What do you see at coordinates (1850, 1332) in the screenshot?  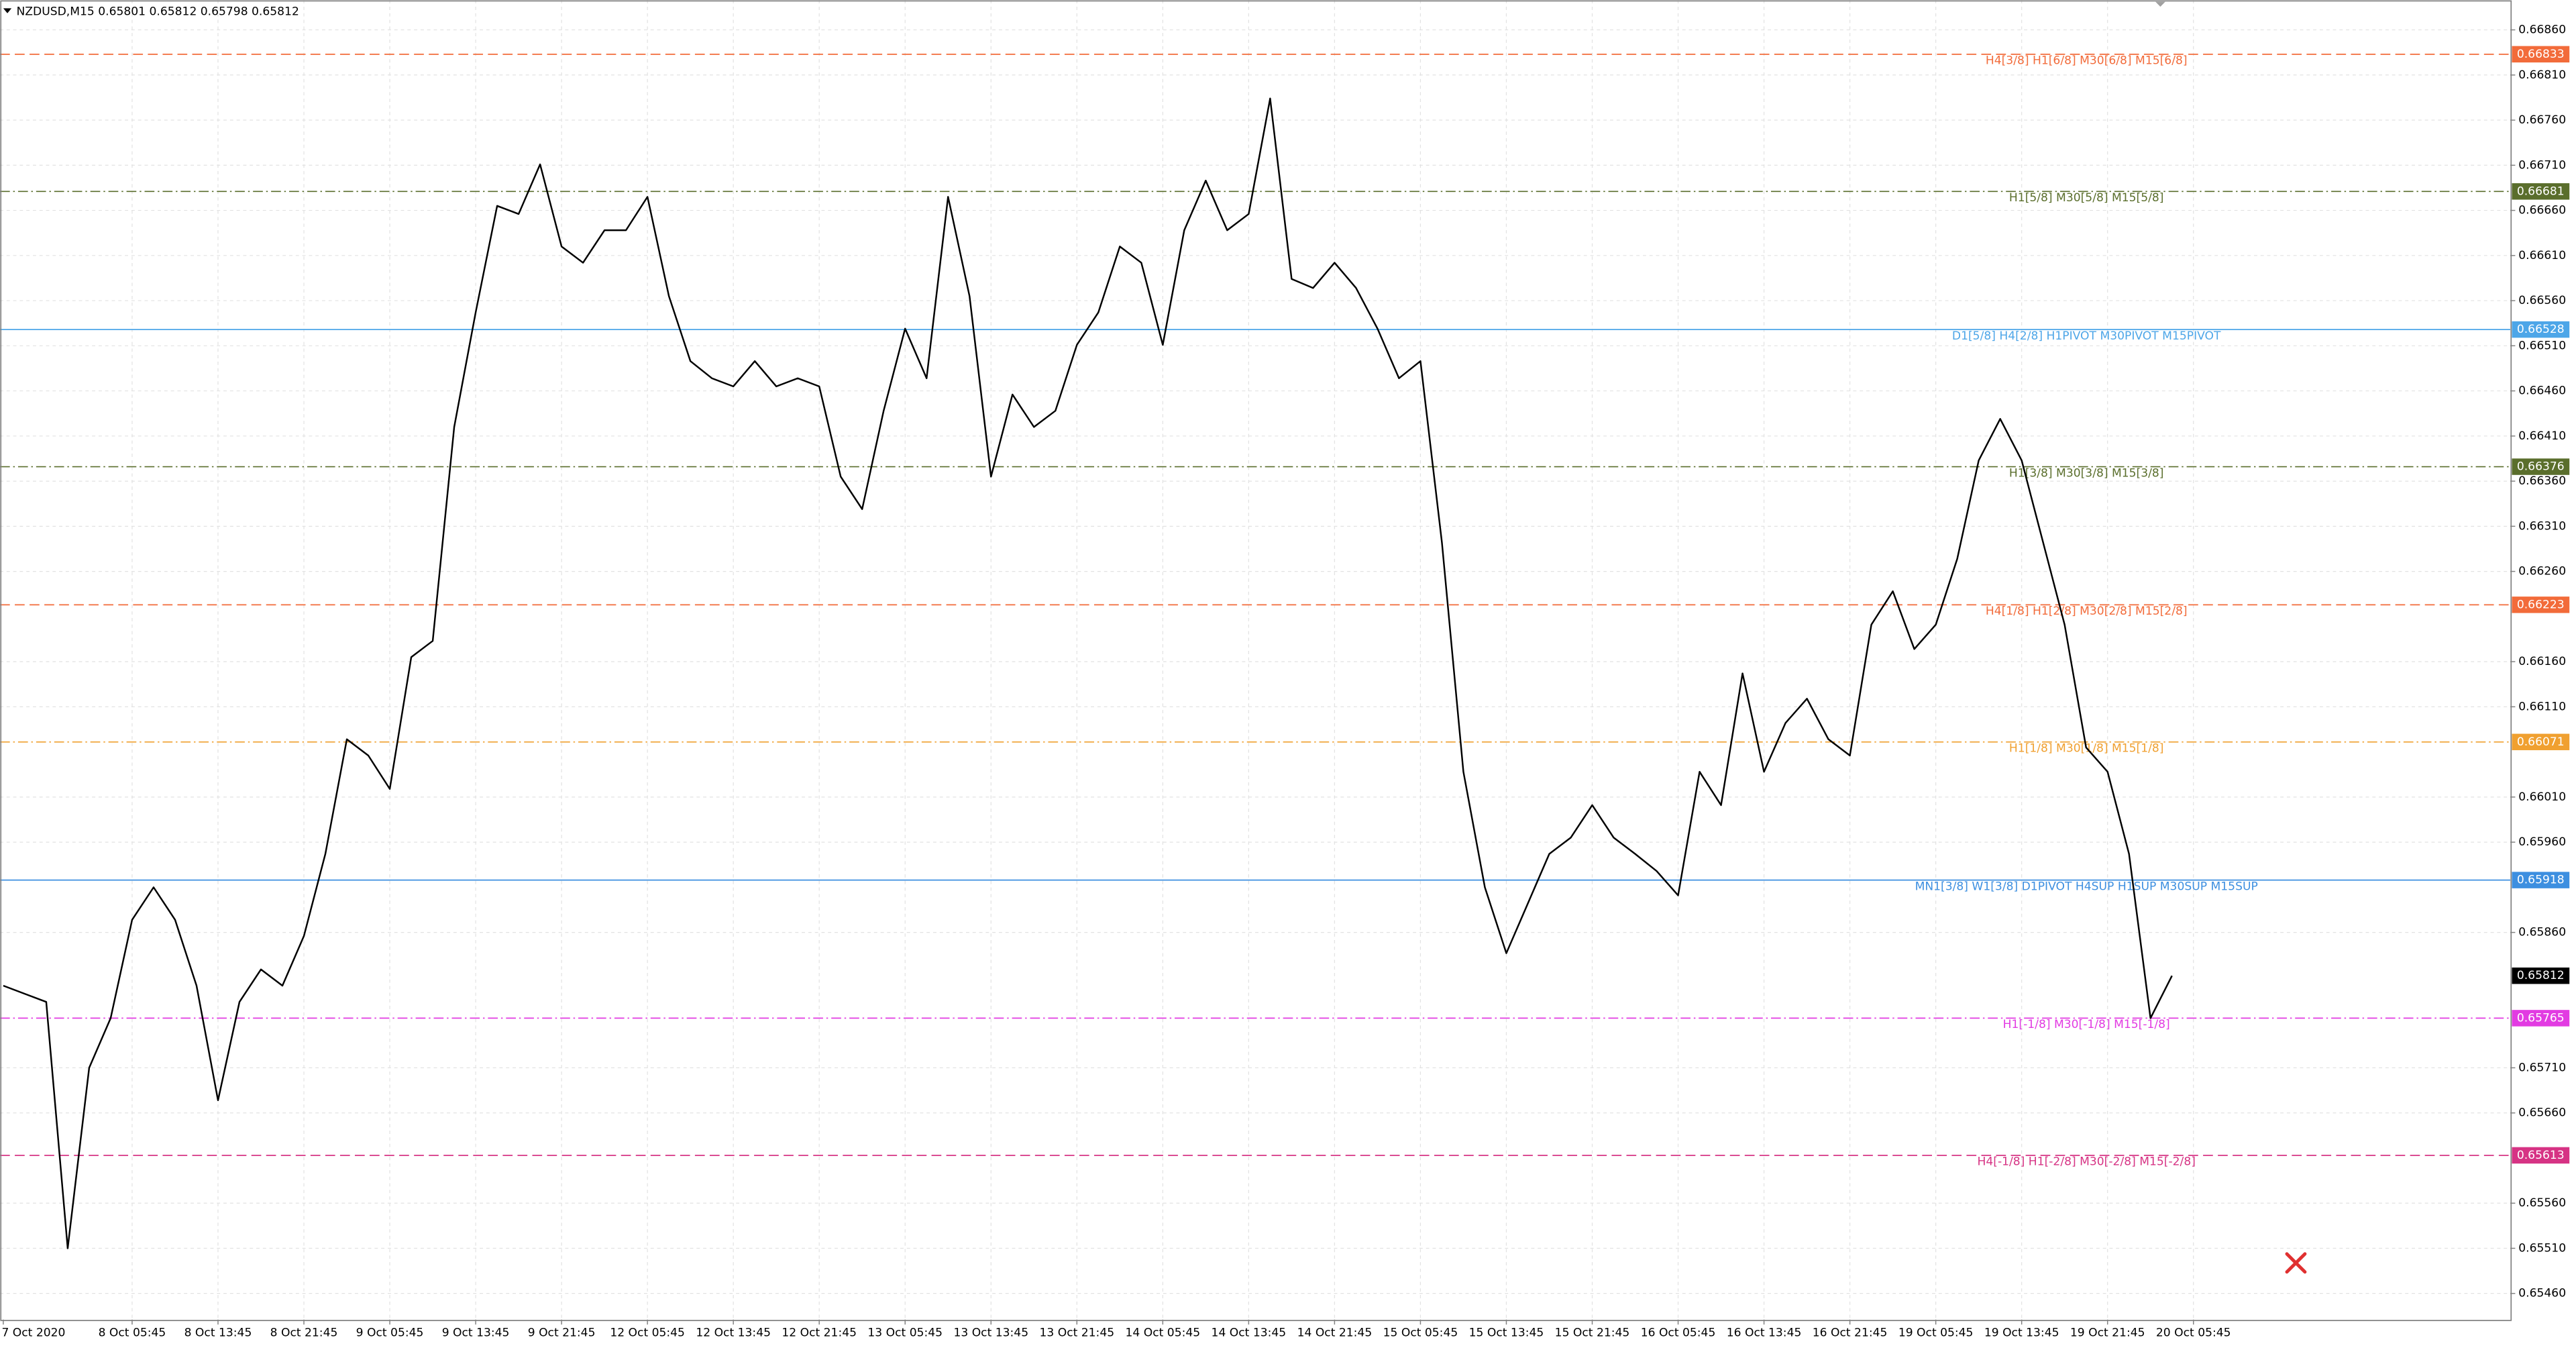 I see `x-tick-label: 16 Oct 21:45` at bounding box center [1850, 1332].